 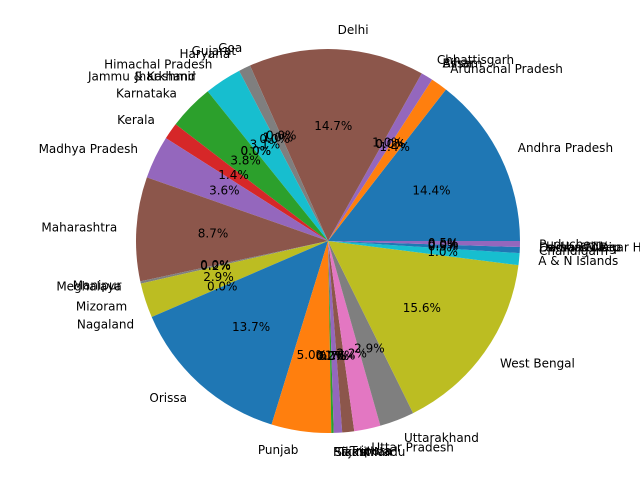 I want to click on percent-label-uttarakhand: 2.9%, so click(x=369, y=348).